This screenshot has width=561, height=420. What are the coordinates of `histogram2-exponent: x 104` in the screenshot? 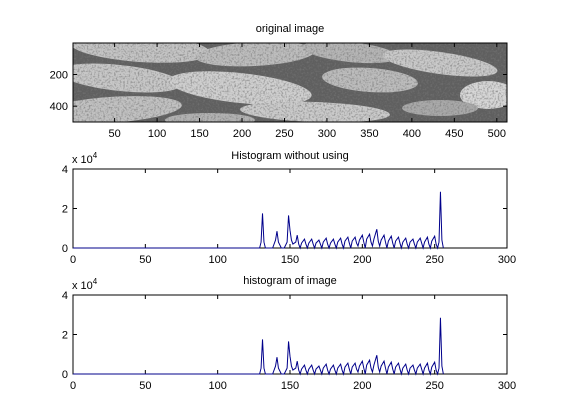 It's located at (85, 284).